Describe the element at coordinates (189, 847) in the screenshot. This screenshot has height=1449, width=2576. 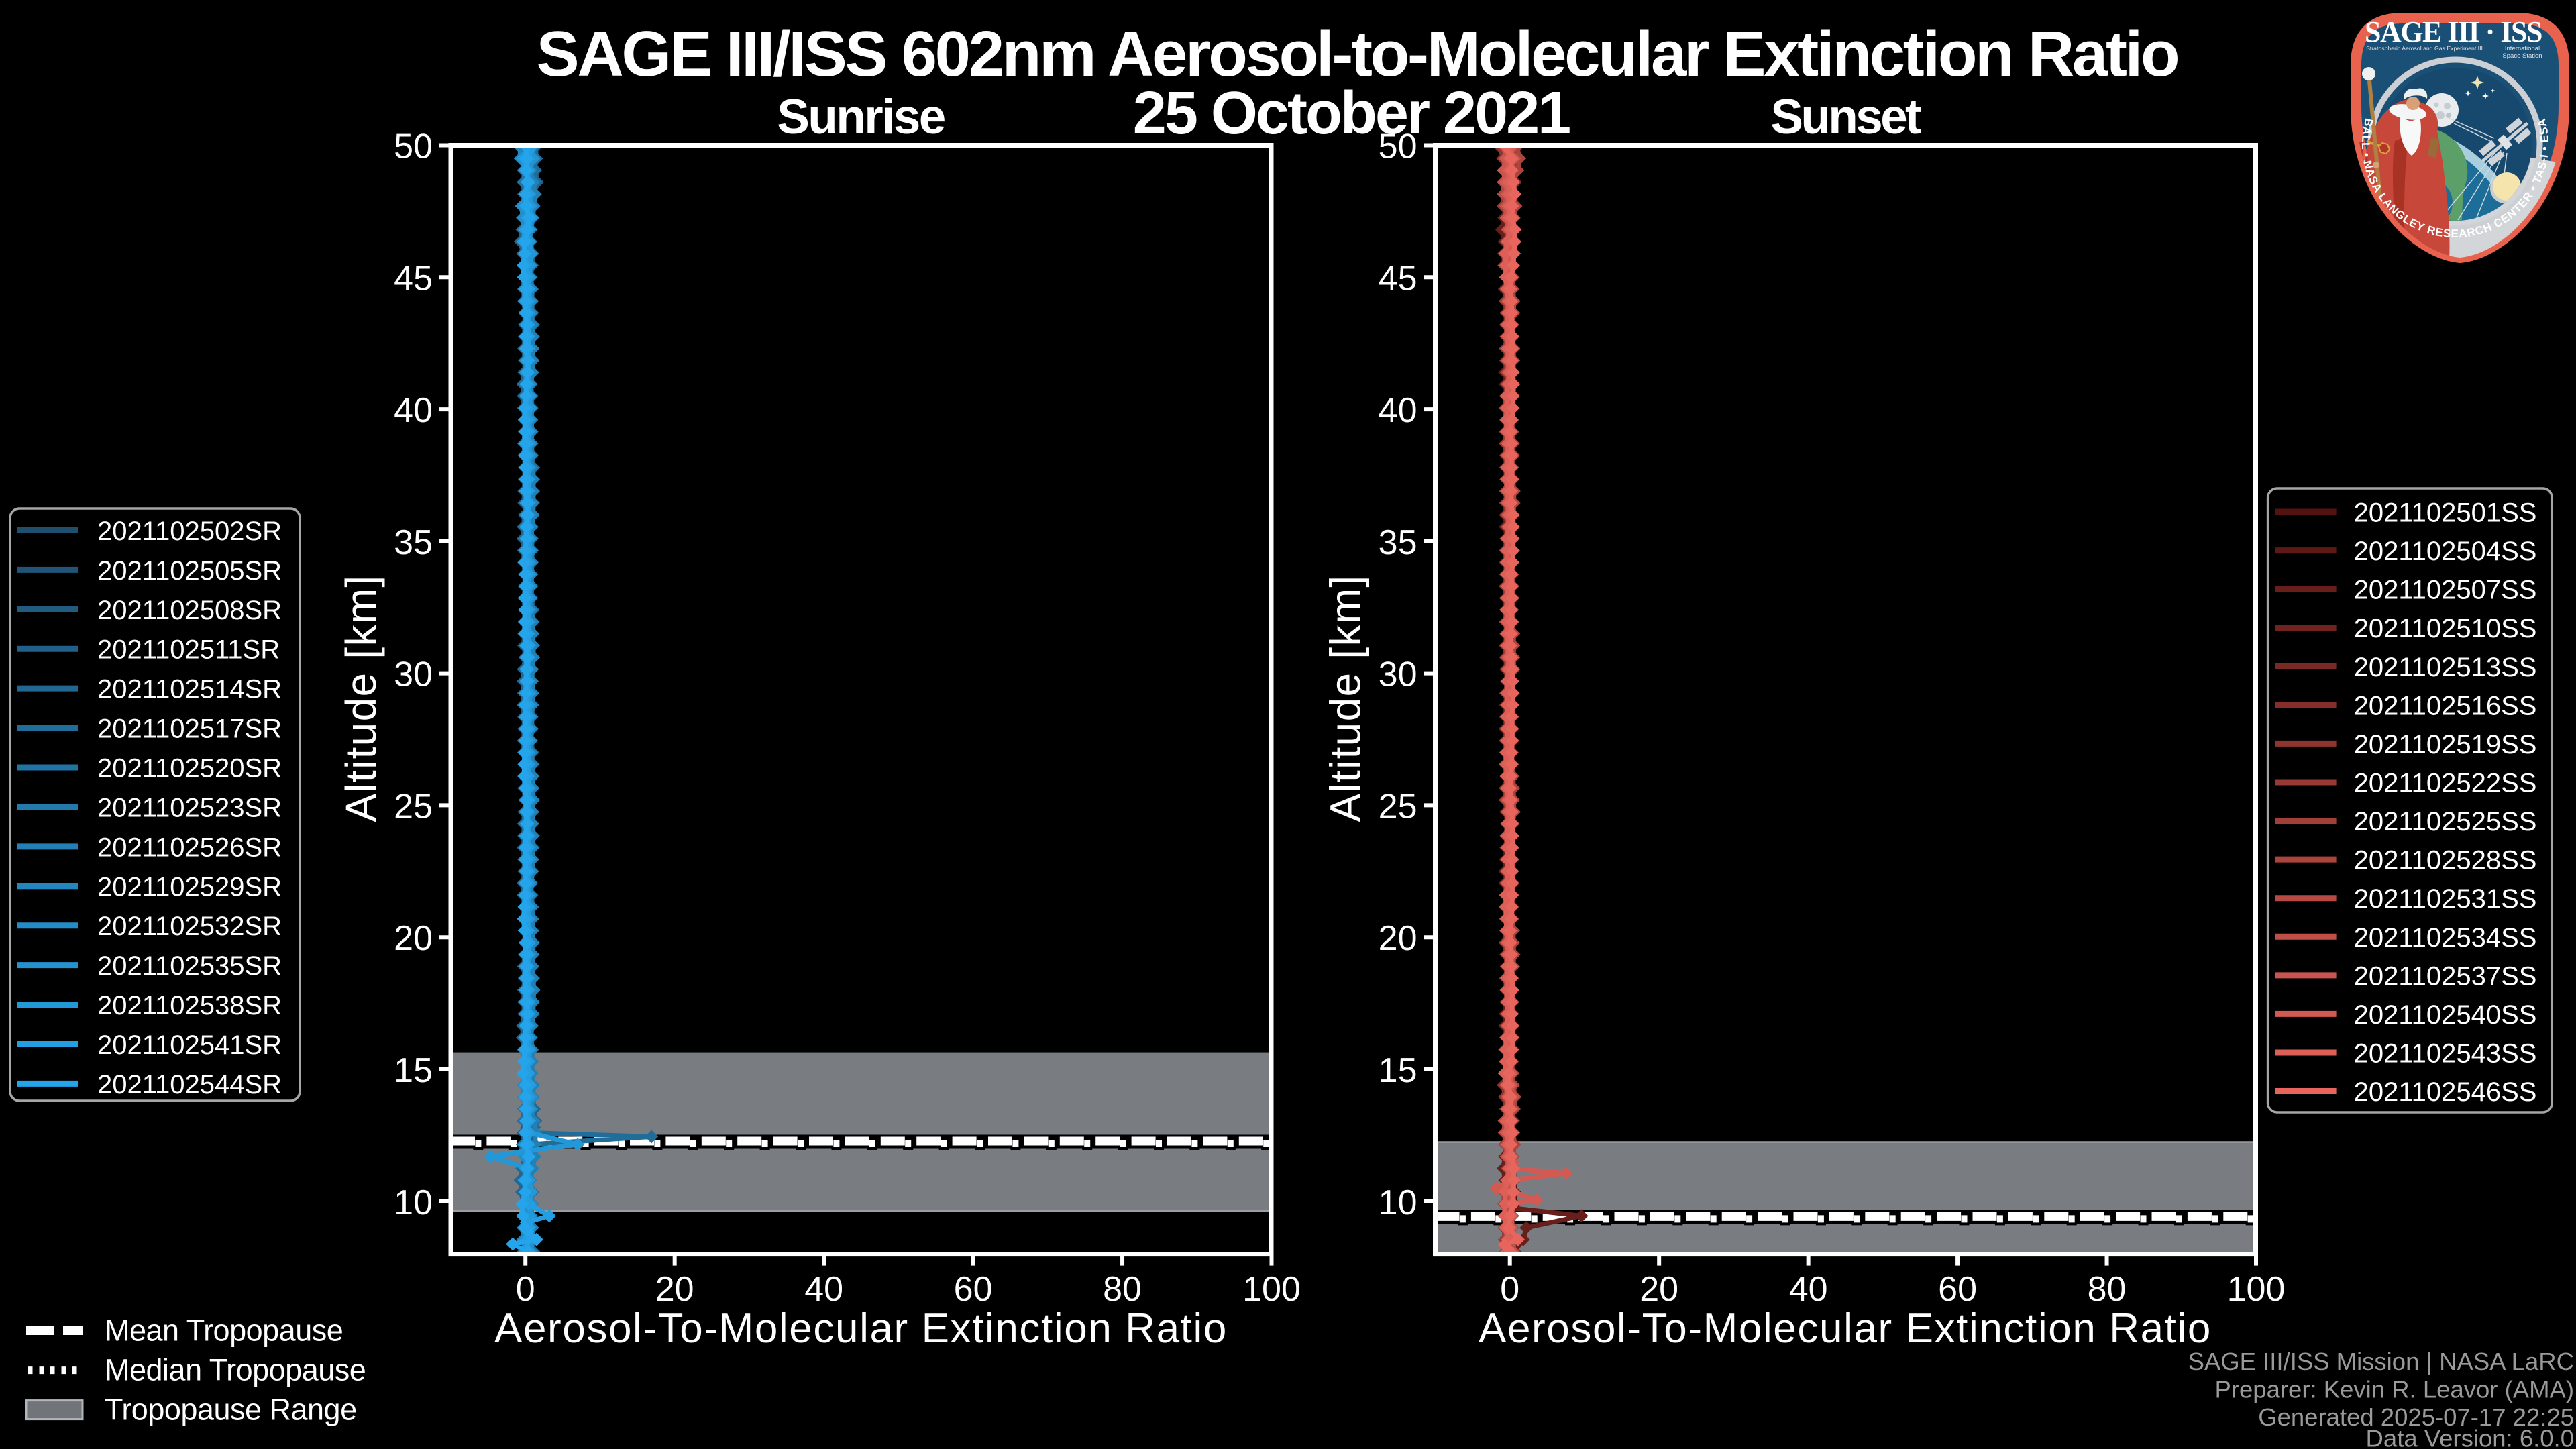
I see `svg-text: 2021102526SR` at that location.